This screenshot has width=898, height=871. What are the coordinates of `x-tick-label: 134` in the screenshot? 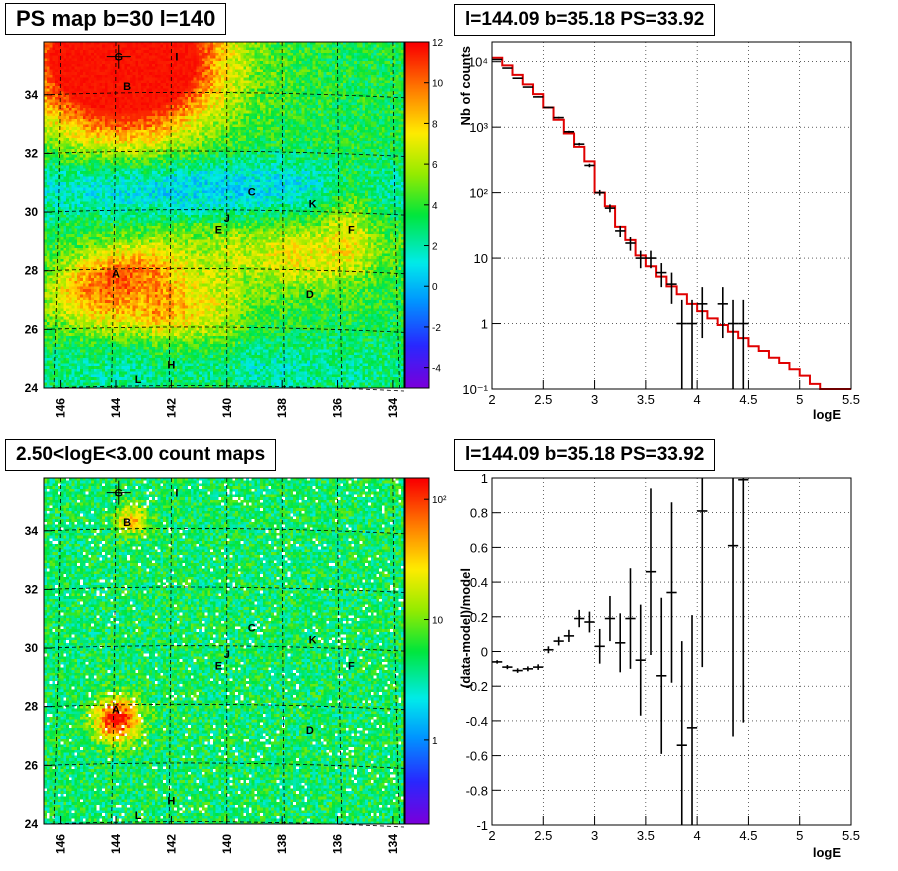 It's located at (393, 844).